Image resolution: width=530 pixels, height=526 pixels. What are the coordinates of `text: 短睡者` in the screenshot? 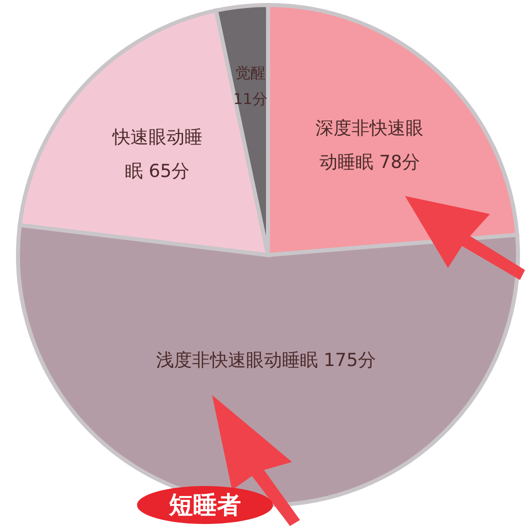 It's located at (205, 505).